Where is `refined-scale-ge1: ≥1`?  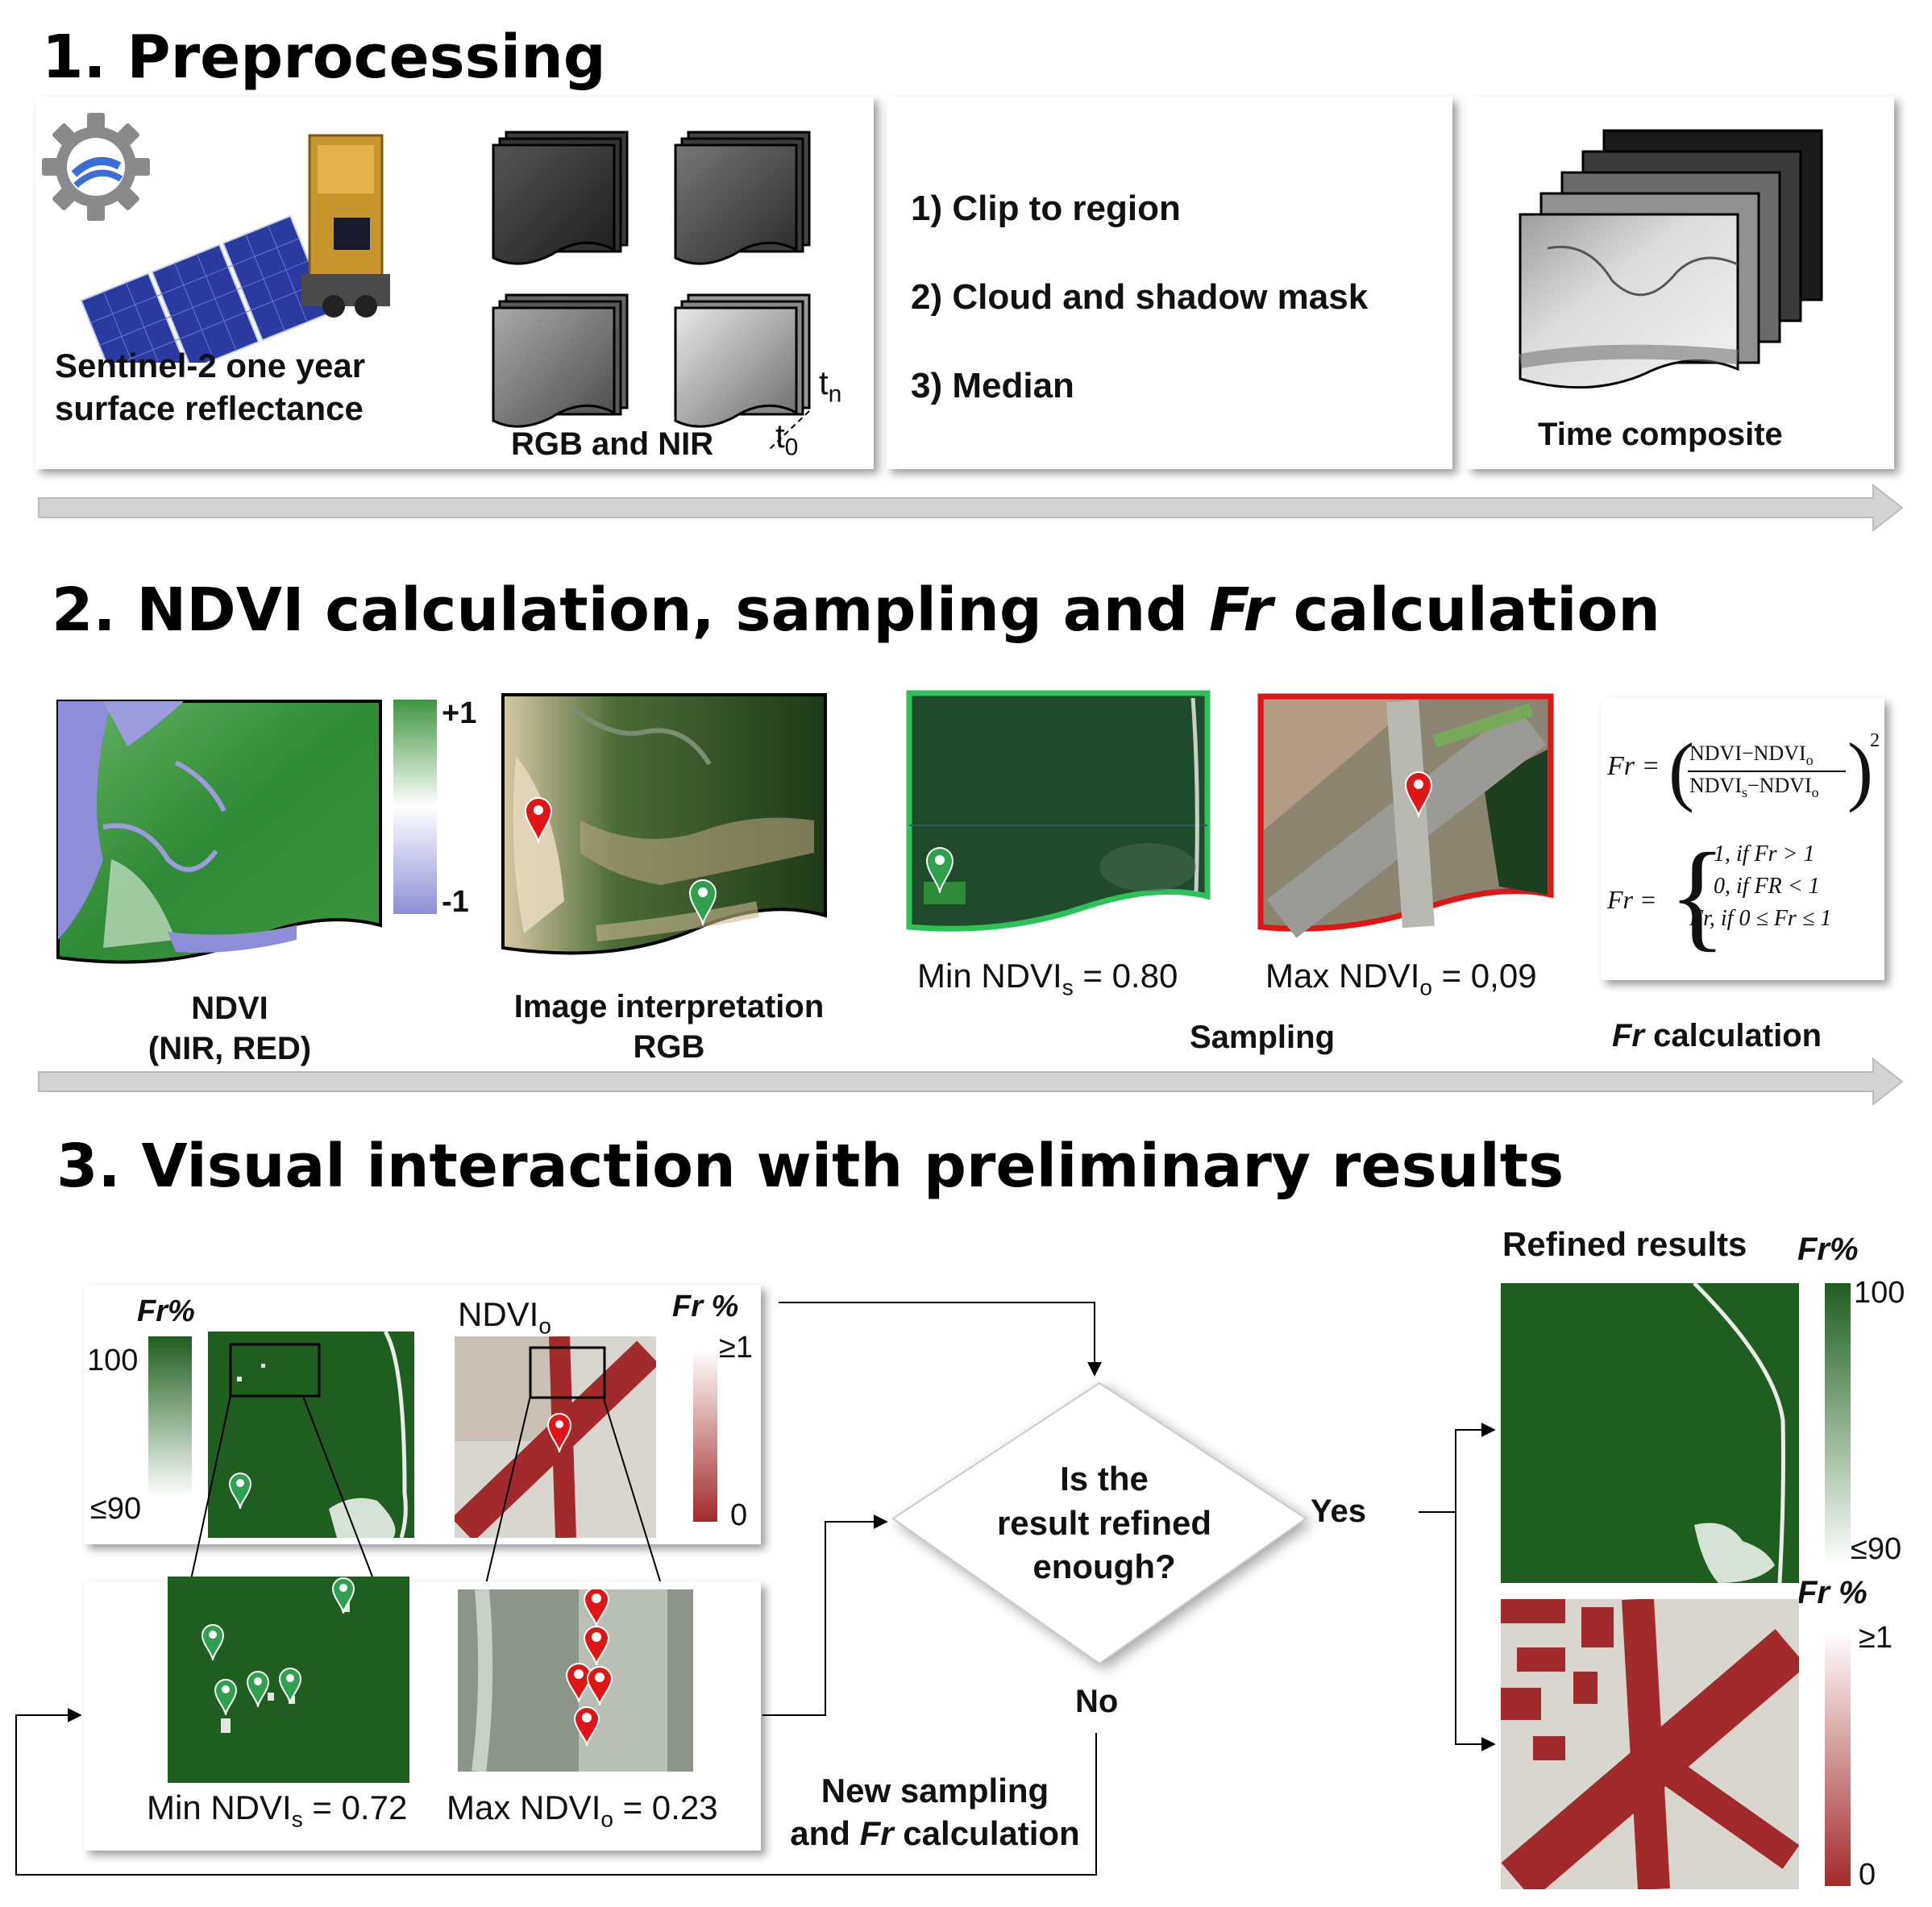 refined-scale-ge1: ≥1 is located at coordinates (1876, 1638).